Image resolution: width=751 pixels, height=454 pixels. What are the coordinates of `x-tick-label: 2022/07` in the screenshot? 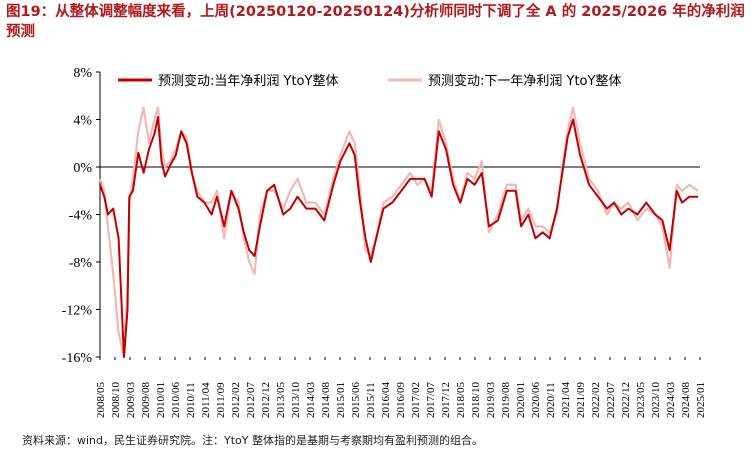 It's located at (611, 399).